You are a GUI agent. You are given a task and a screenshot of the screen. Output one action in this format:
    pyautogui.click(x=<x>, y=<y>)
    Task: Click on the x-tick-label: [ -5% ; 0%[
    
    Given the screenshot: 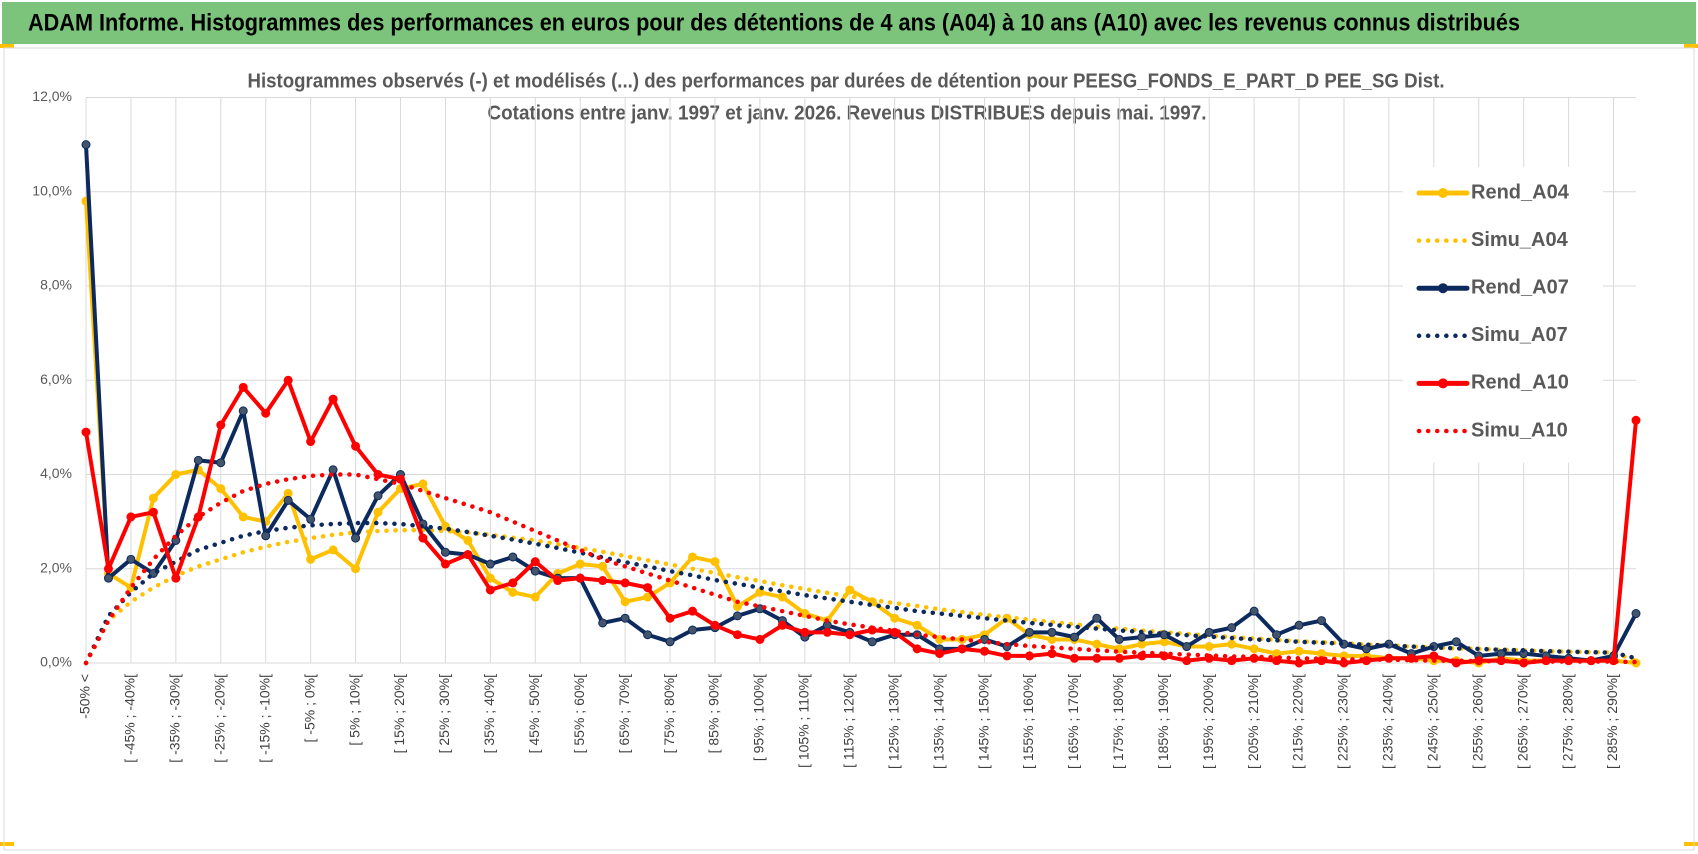 What is the action you would take?
    pyautogui.click(x=309, y=708)
    